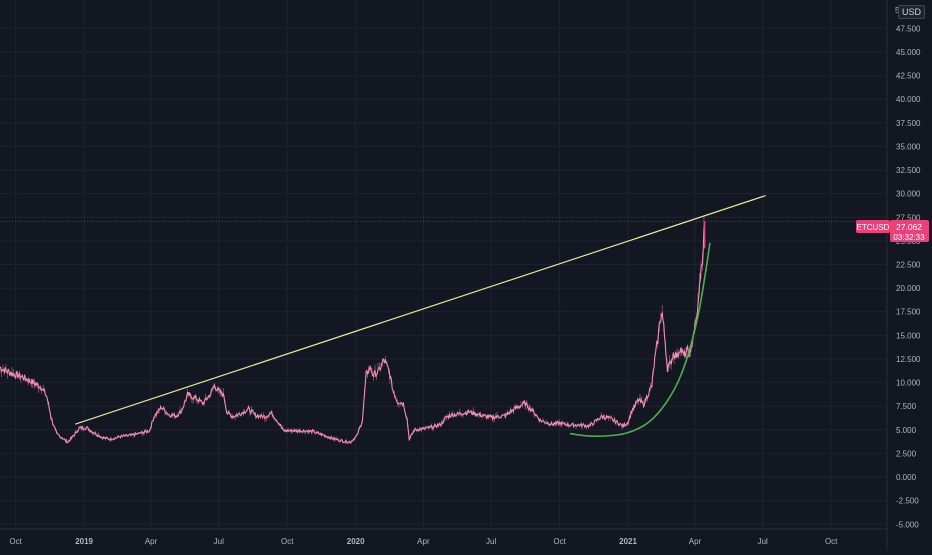  What do you see at coordinates (908, 335) in the screenshot?
I see `y-tick-label: 15.000` at bounding box center [908, 335].